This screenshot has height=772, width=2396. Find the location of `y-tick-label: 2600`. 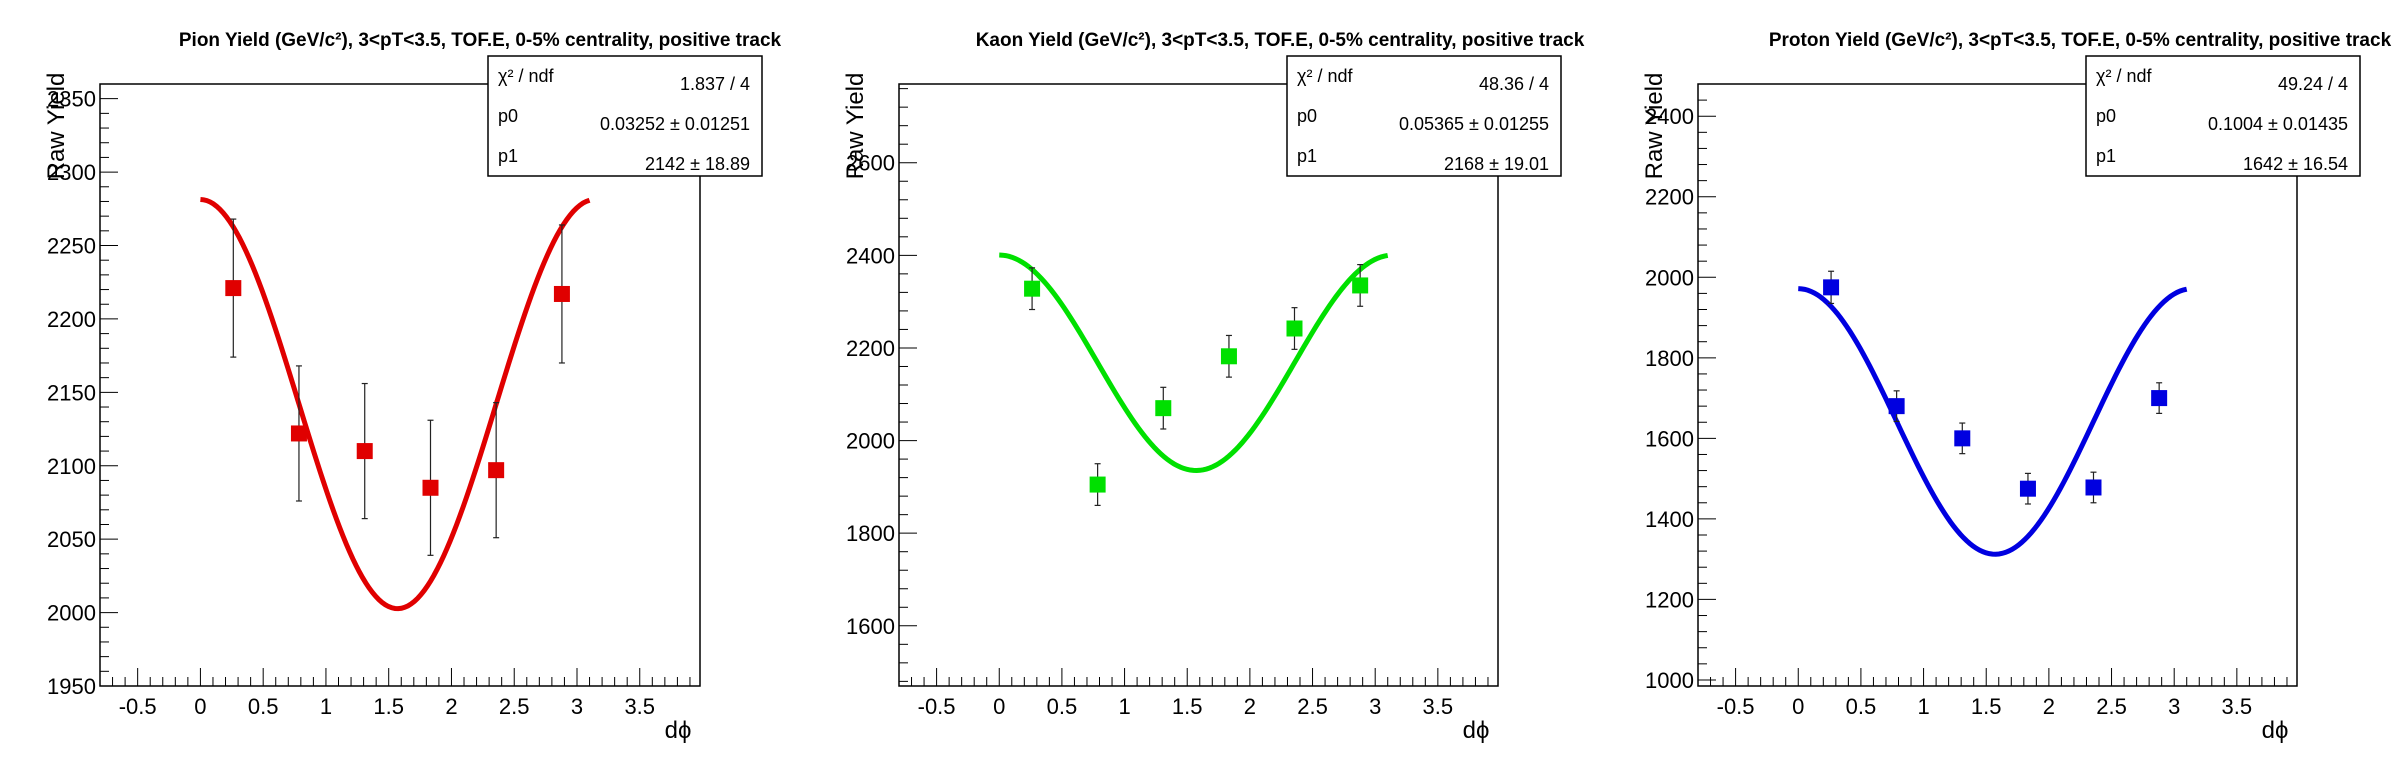

y-tick-label: 2600 is located at coordinates (870, 163).